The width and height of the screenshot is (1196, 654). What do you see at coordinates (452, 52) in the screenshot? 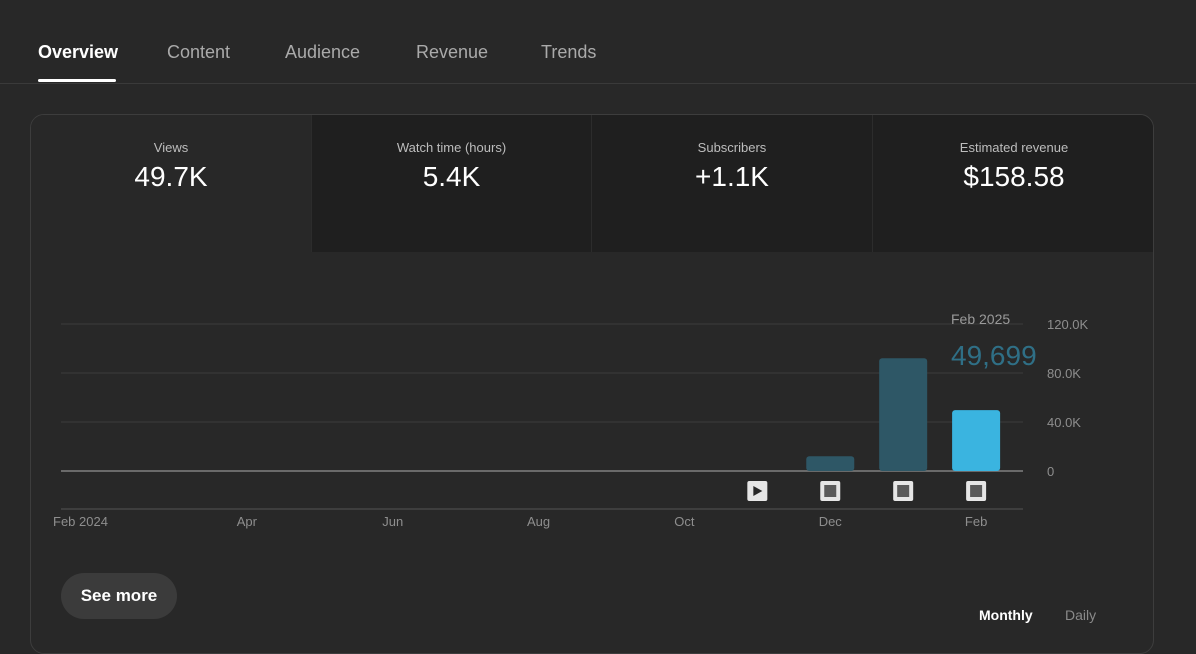
I see `tab-revenue: Revenue` at bounding box center [452, 52].